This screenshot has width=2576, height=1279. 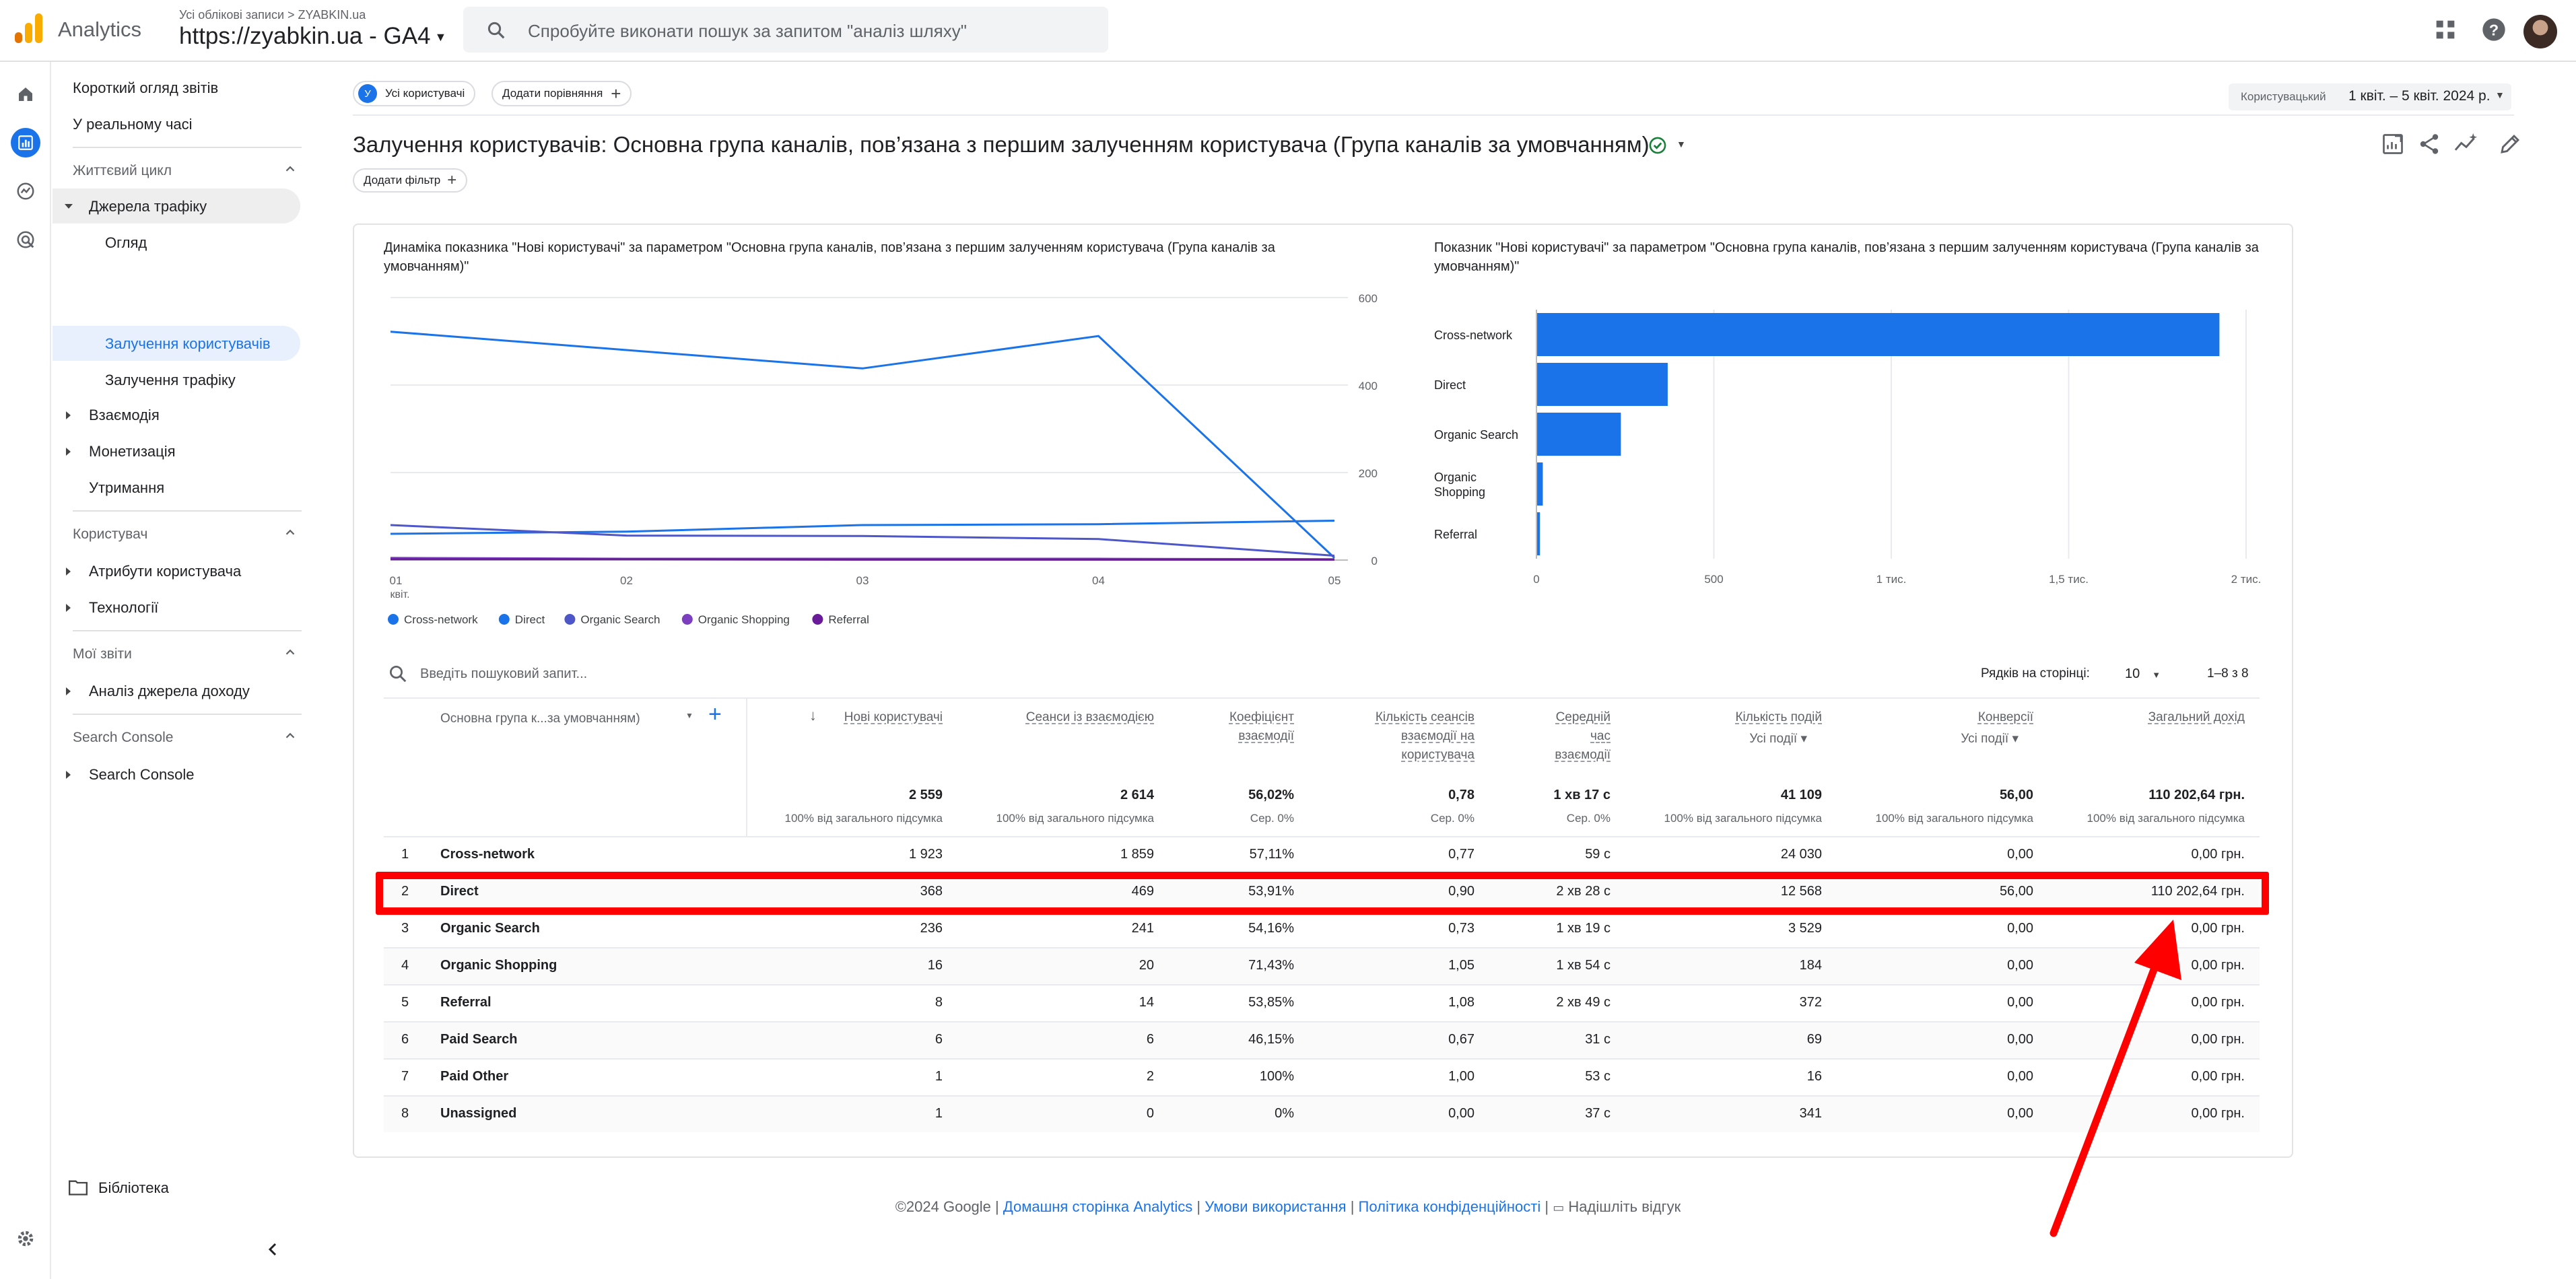 What do you see at coordinates (2445, 29) in the screenshot?
I see `apps-grid-icon` at bounding box center [2445, 29].